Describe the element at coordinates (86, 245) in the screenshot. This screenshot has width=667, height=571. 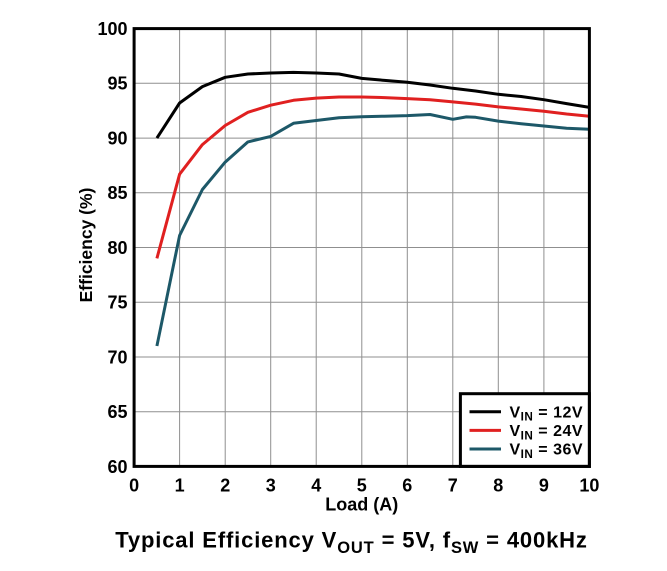
I see `svg-text: Efficiency (%)` at that location.